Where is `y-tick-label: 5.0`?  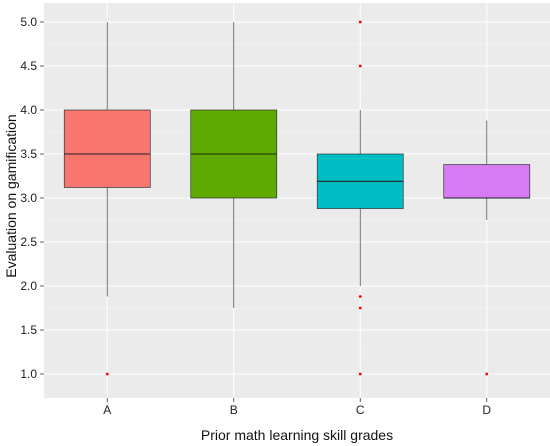
y-tick-label: 5.0 is located at coordinates (28, 22).